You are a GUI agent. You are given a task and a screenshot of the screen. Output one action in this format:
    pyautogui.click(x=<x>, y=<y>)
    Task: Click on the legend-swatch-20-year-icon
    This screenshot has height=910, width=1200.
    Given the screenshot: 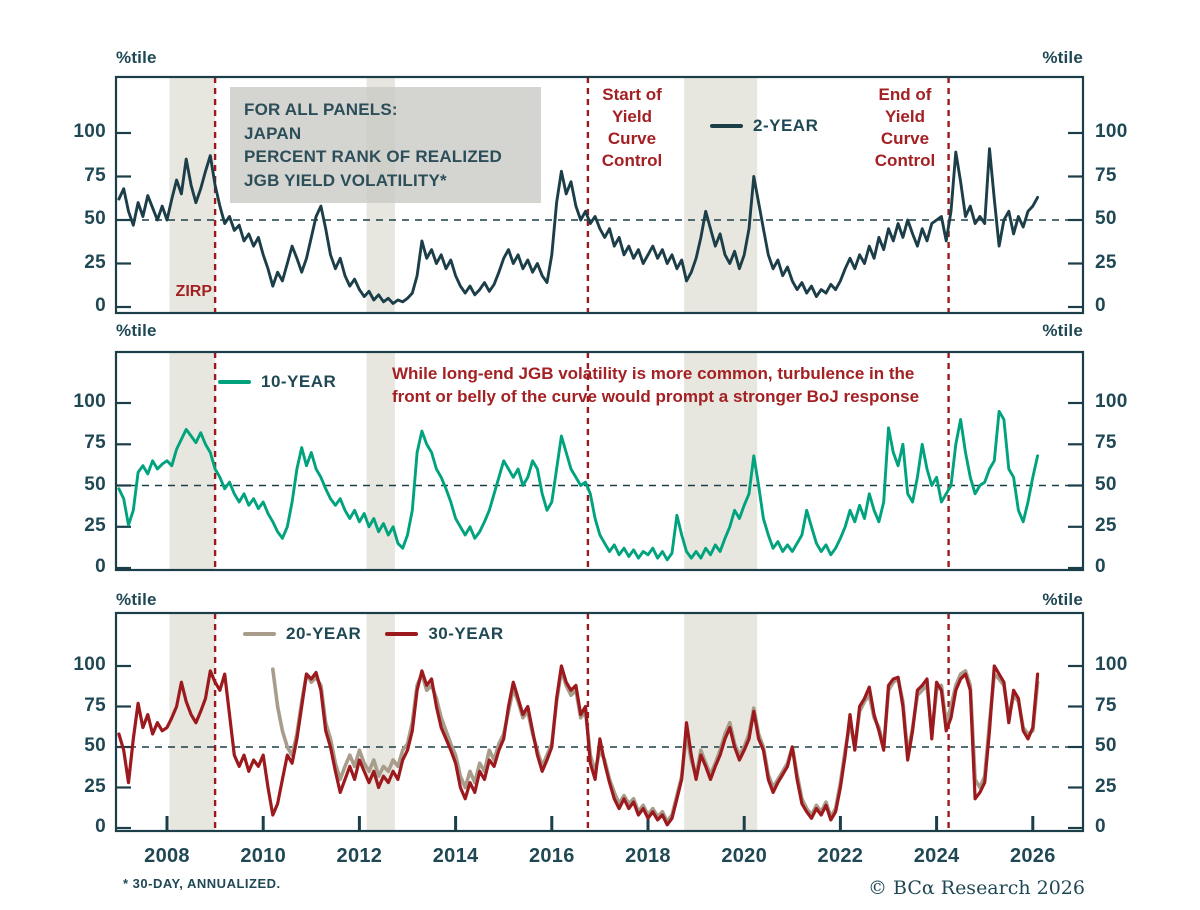 What is the action you would take?
    pyautogui.click(x=259, y=634)
    